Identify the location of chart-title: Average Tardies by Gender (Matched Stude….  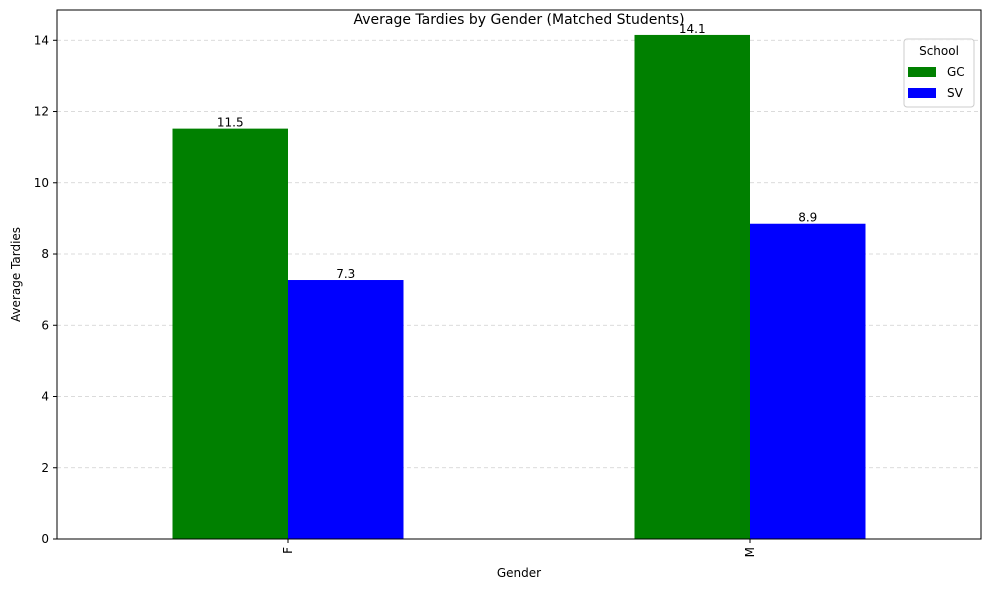
(518, 20).